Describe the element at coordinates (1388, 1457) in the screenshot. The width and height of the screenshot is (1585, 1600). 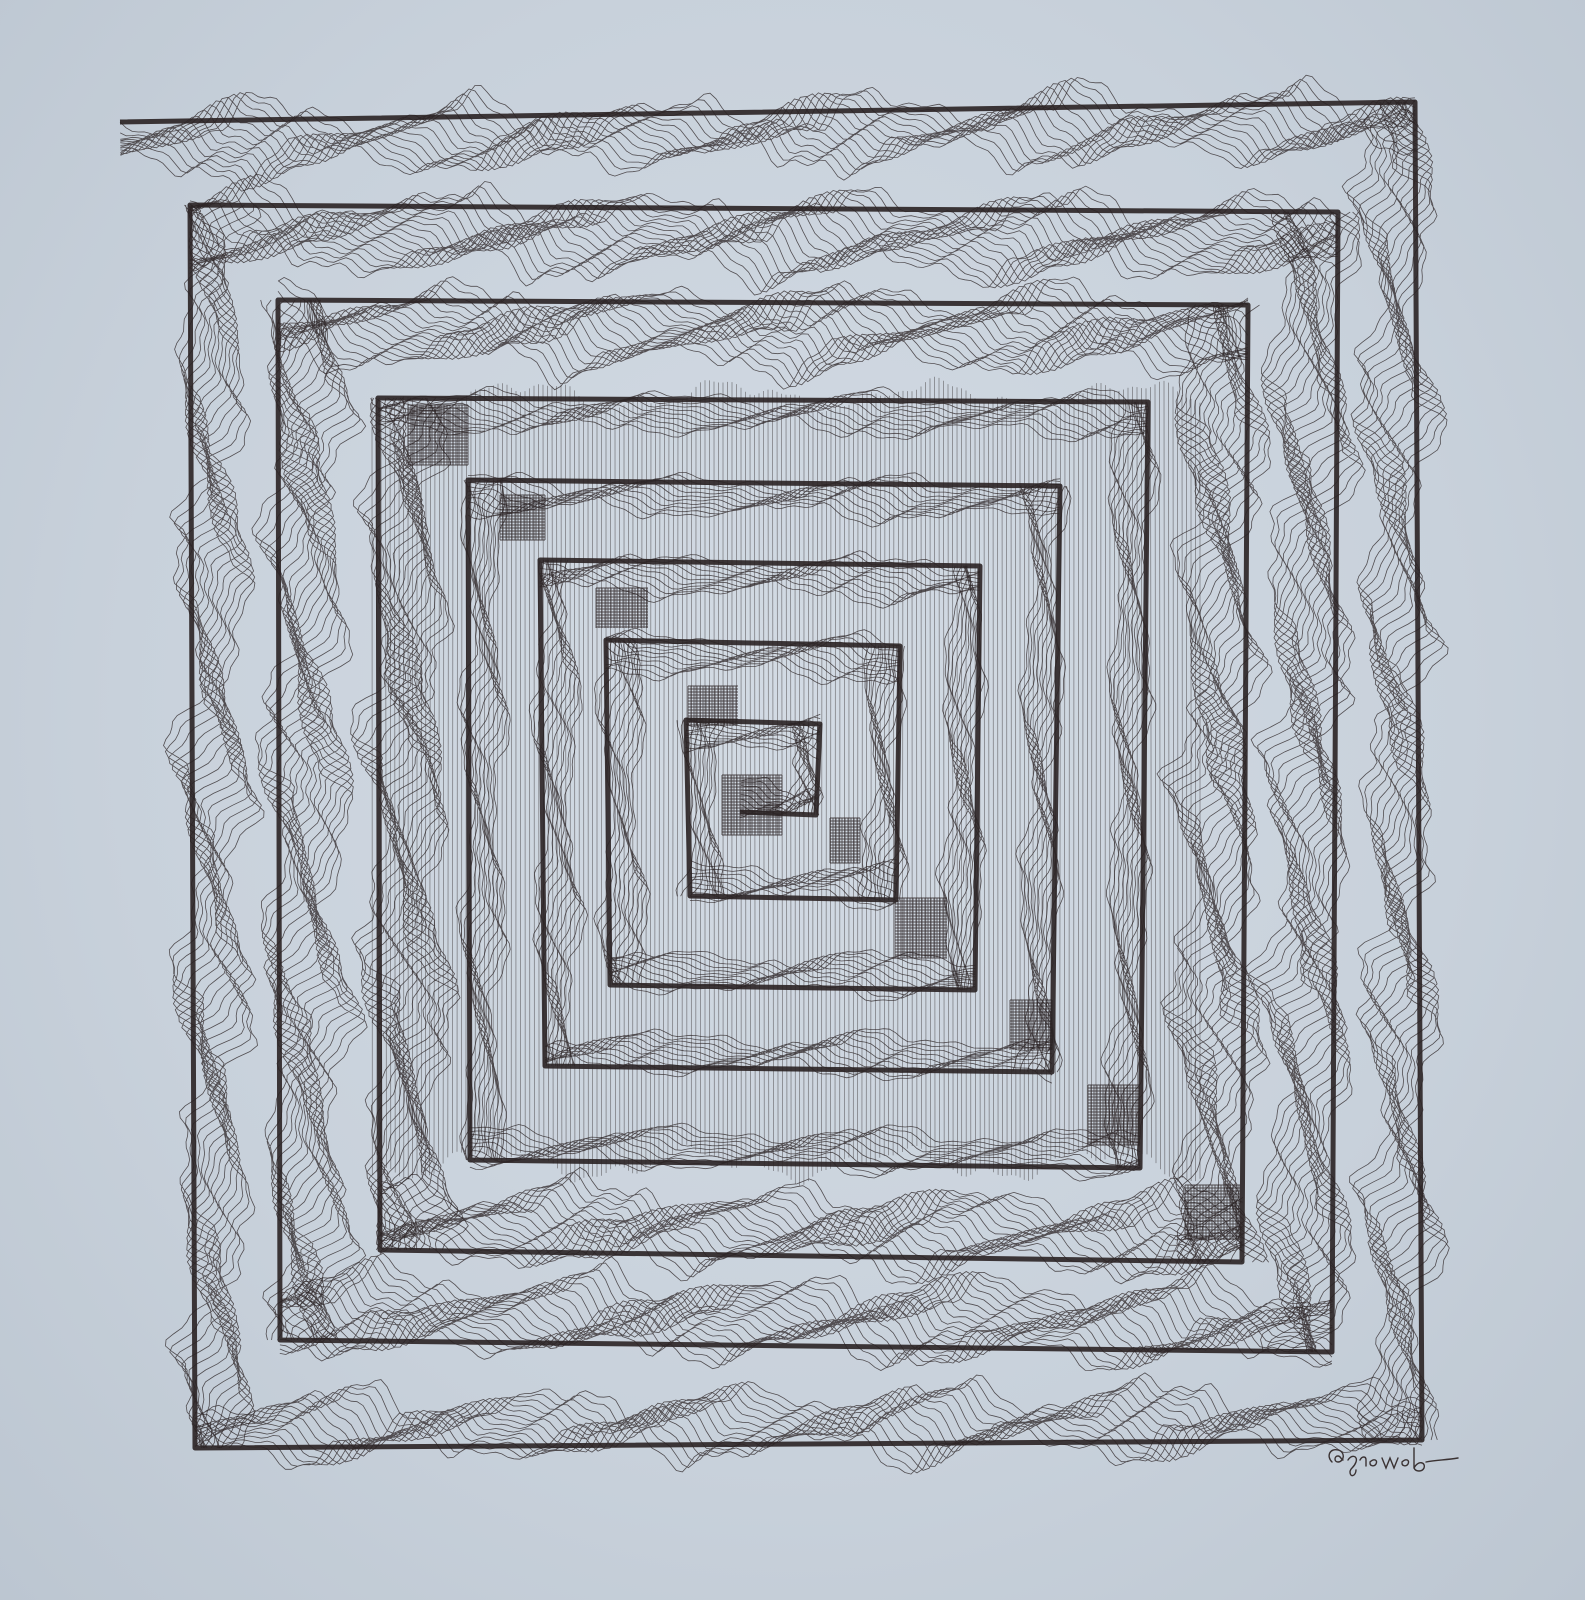
I see `artist-signature: @greweb` at that location.